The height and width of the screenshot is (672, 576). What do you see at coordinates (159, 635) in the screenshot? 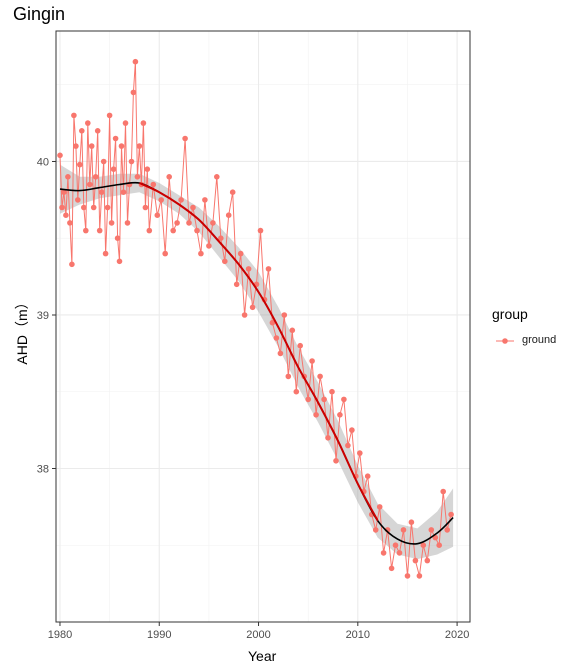
I see `x-tick-label: 1990` at bounding box center [159, 635].